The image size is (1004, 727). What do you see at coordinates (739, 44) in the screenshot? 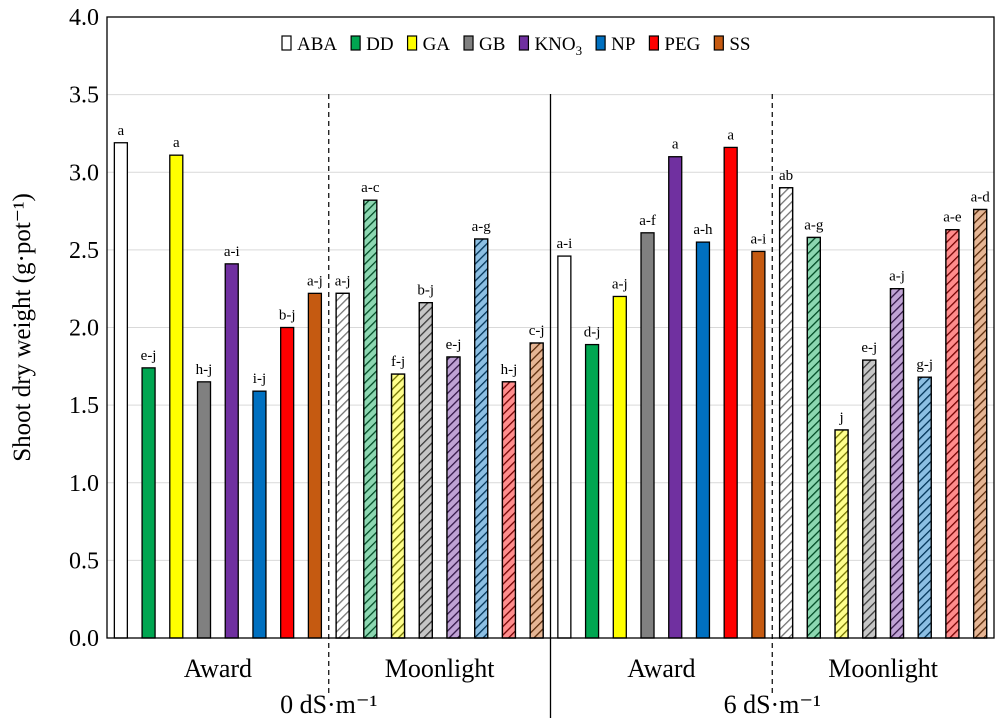
I see `legend-label: SS` at bounding box center [739, 44].